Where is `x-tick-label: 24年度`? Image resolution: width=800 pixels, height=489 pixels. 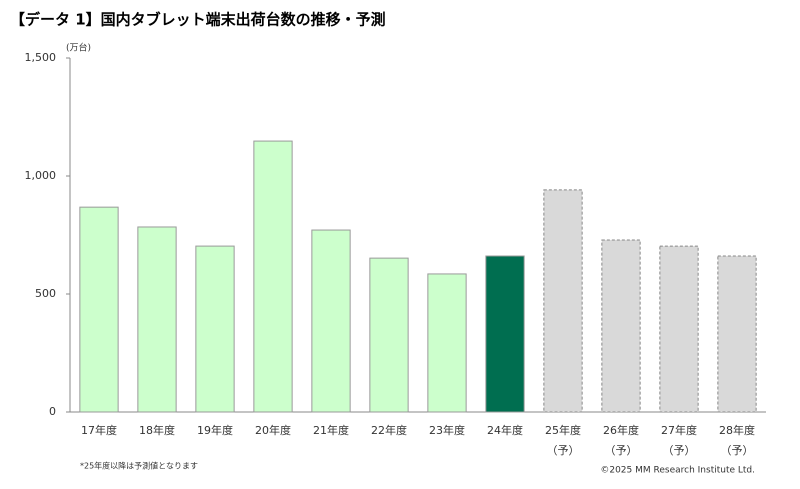
x-tick-label: 24年度 is located at coordinates (505, 430).